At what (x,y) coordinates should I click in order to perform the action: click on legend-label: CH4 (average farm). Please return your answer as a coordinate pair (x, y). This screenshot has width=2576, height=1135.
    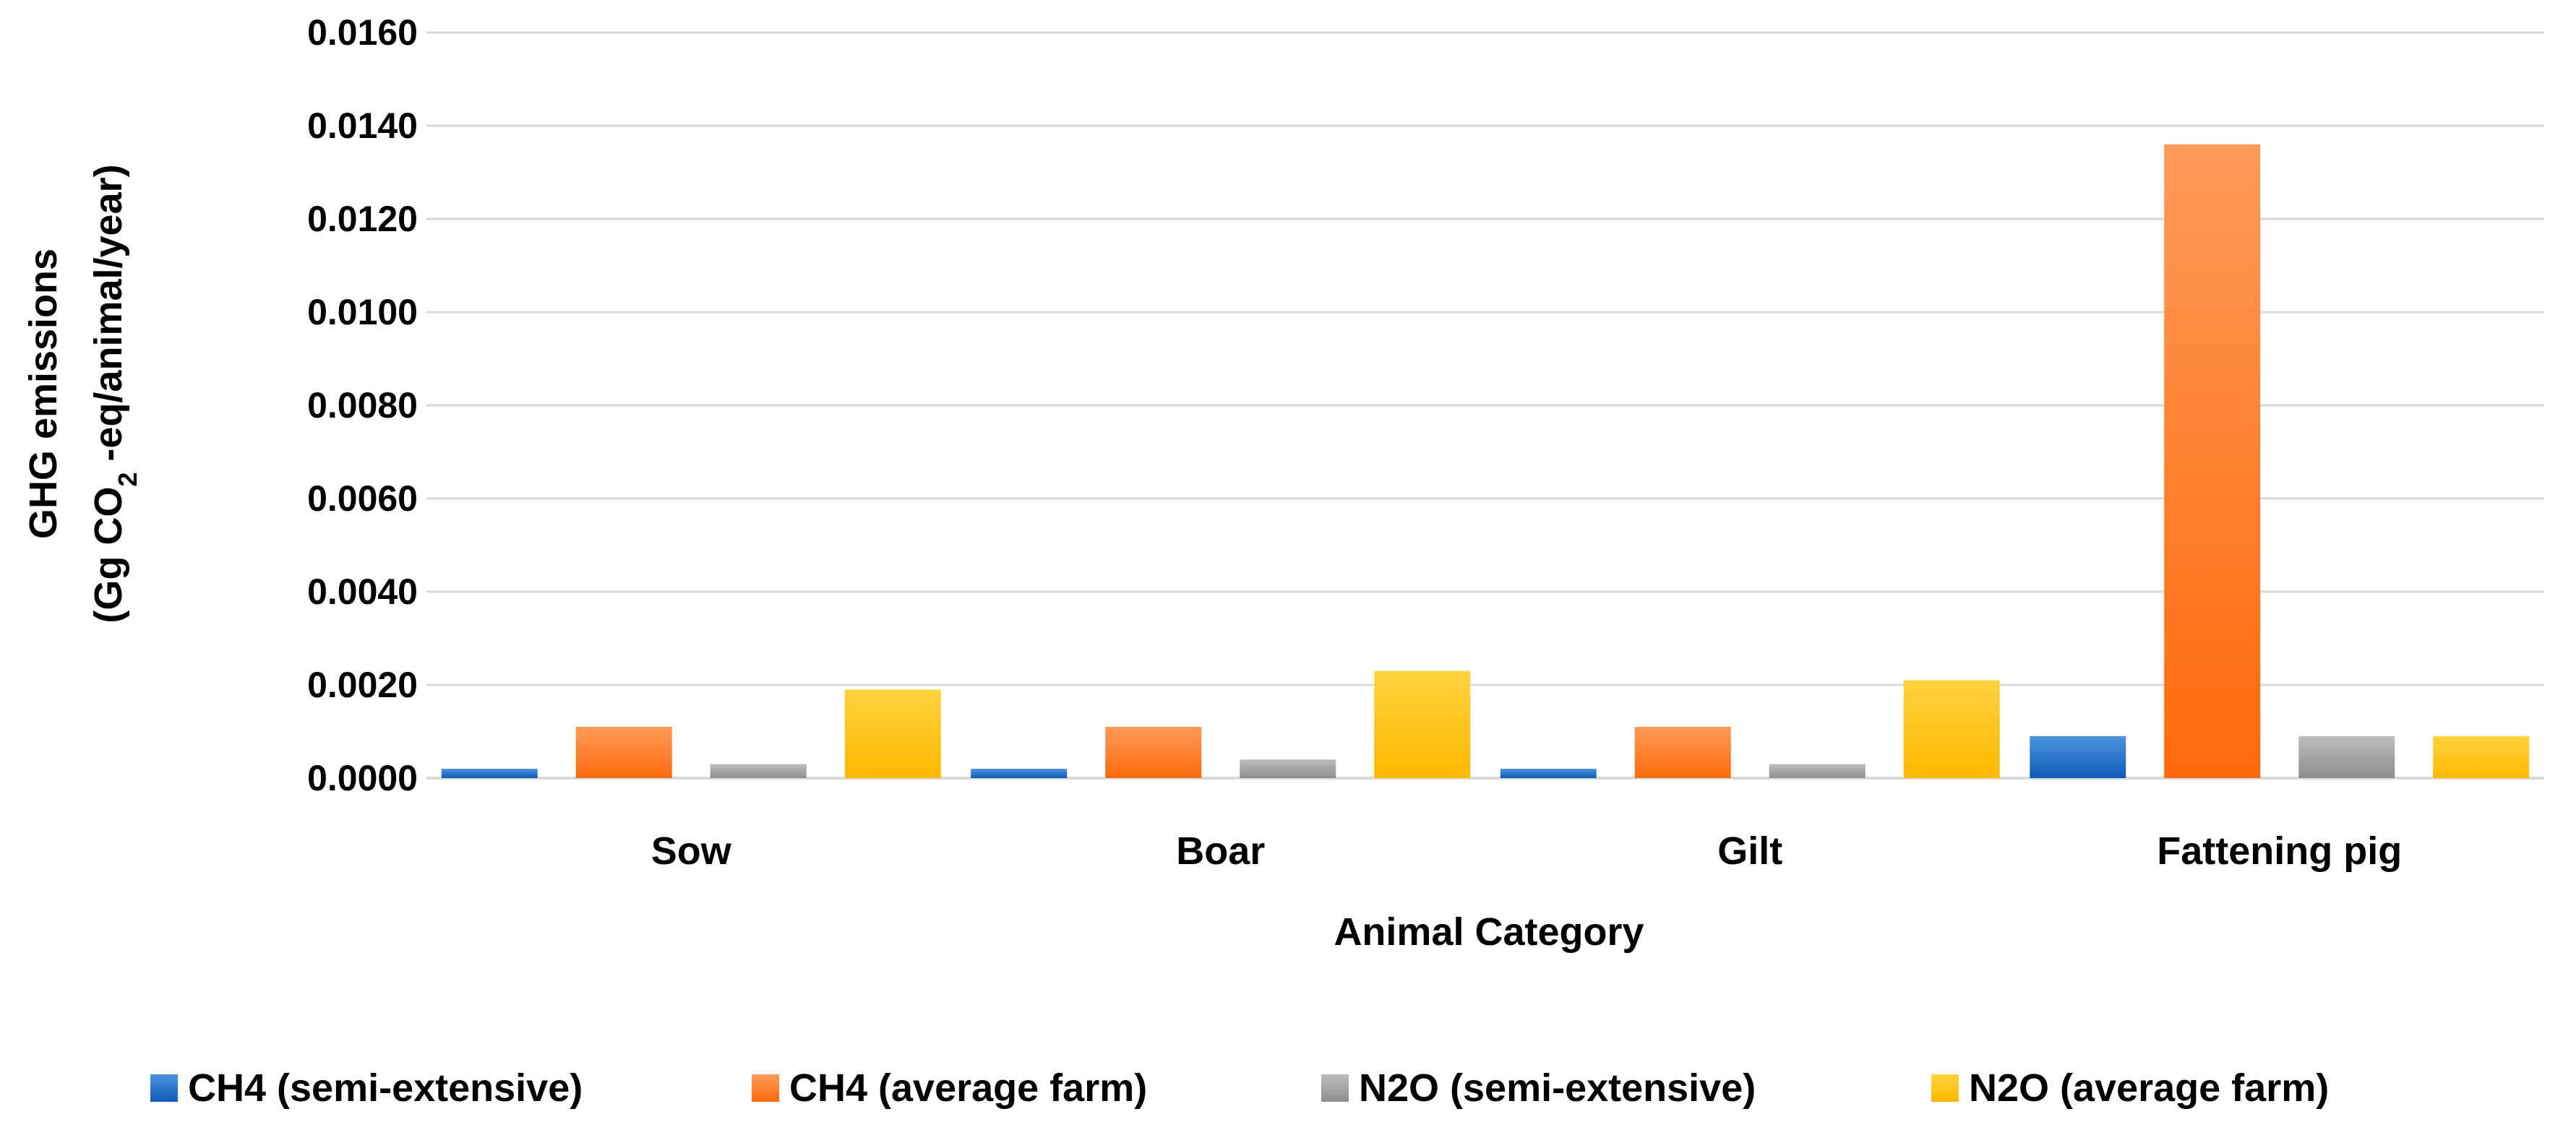
    Looking at the image, I should click on (968, 1088).